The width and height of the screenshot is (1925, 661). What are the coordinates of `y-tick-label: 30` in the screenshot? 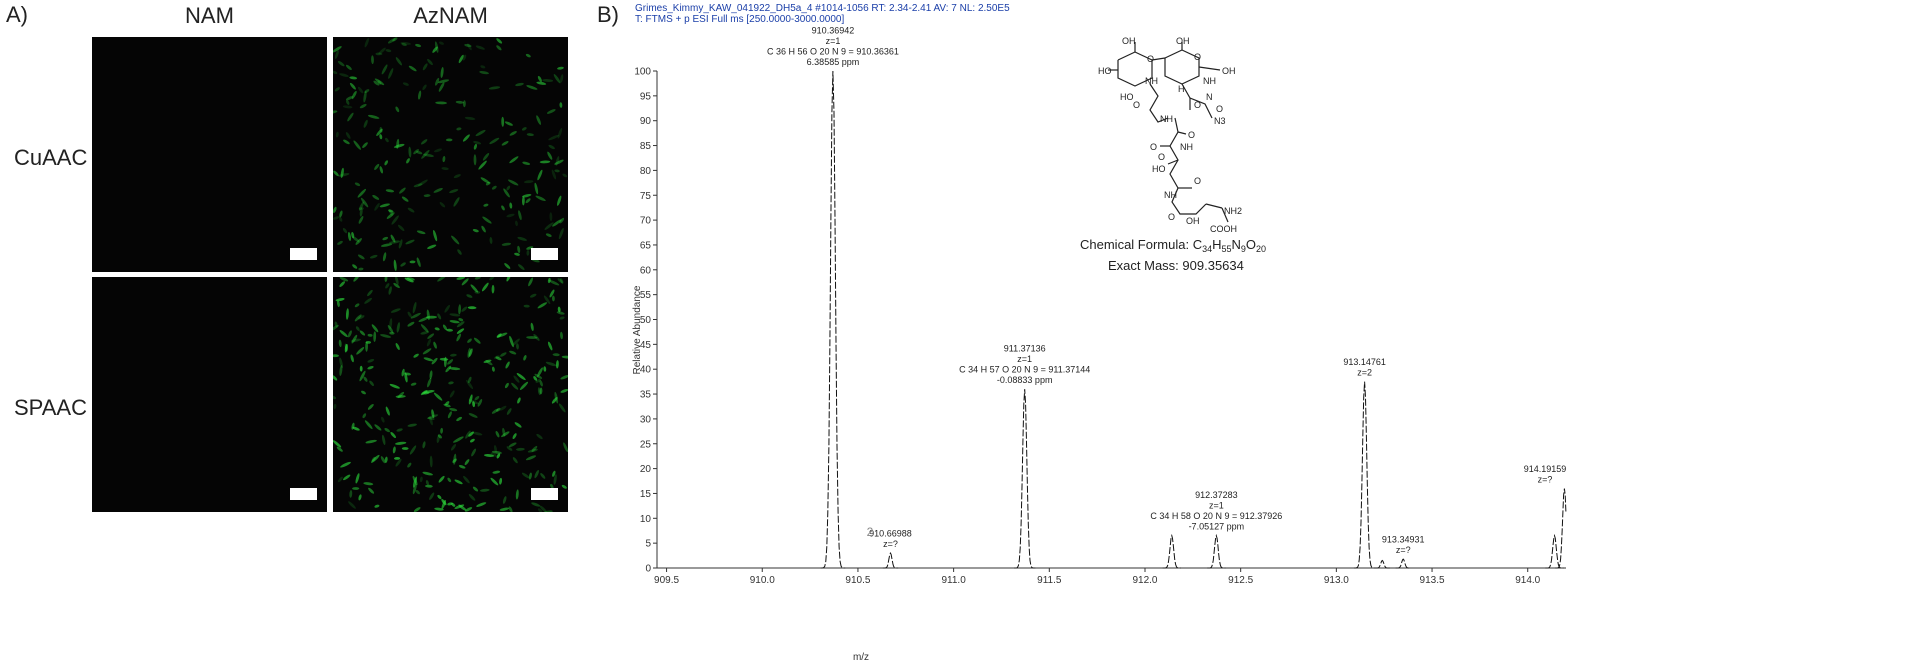 It's located at (646, 419).